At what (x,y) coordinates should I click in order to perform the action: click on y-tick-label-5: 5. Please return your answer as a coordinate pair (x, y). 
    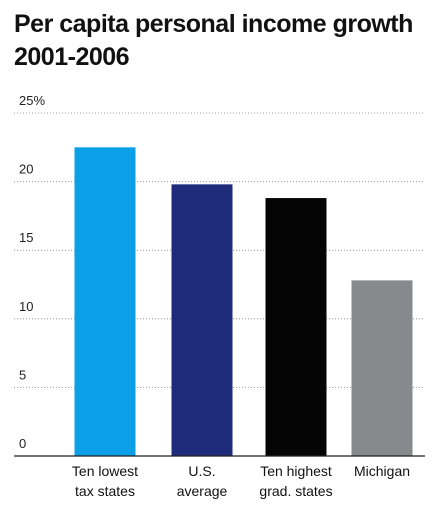
    Looking at the image, I should click on (22, 374).